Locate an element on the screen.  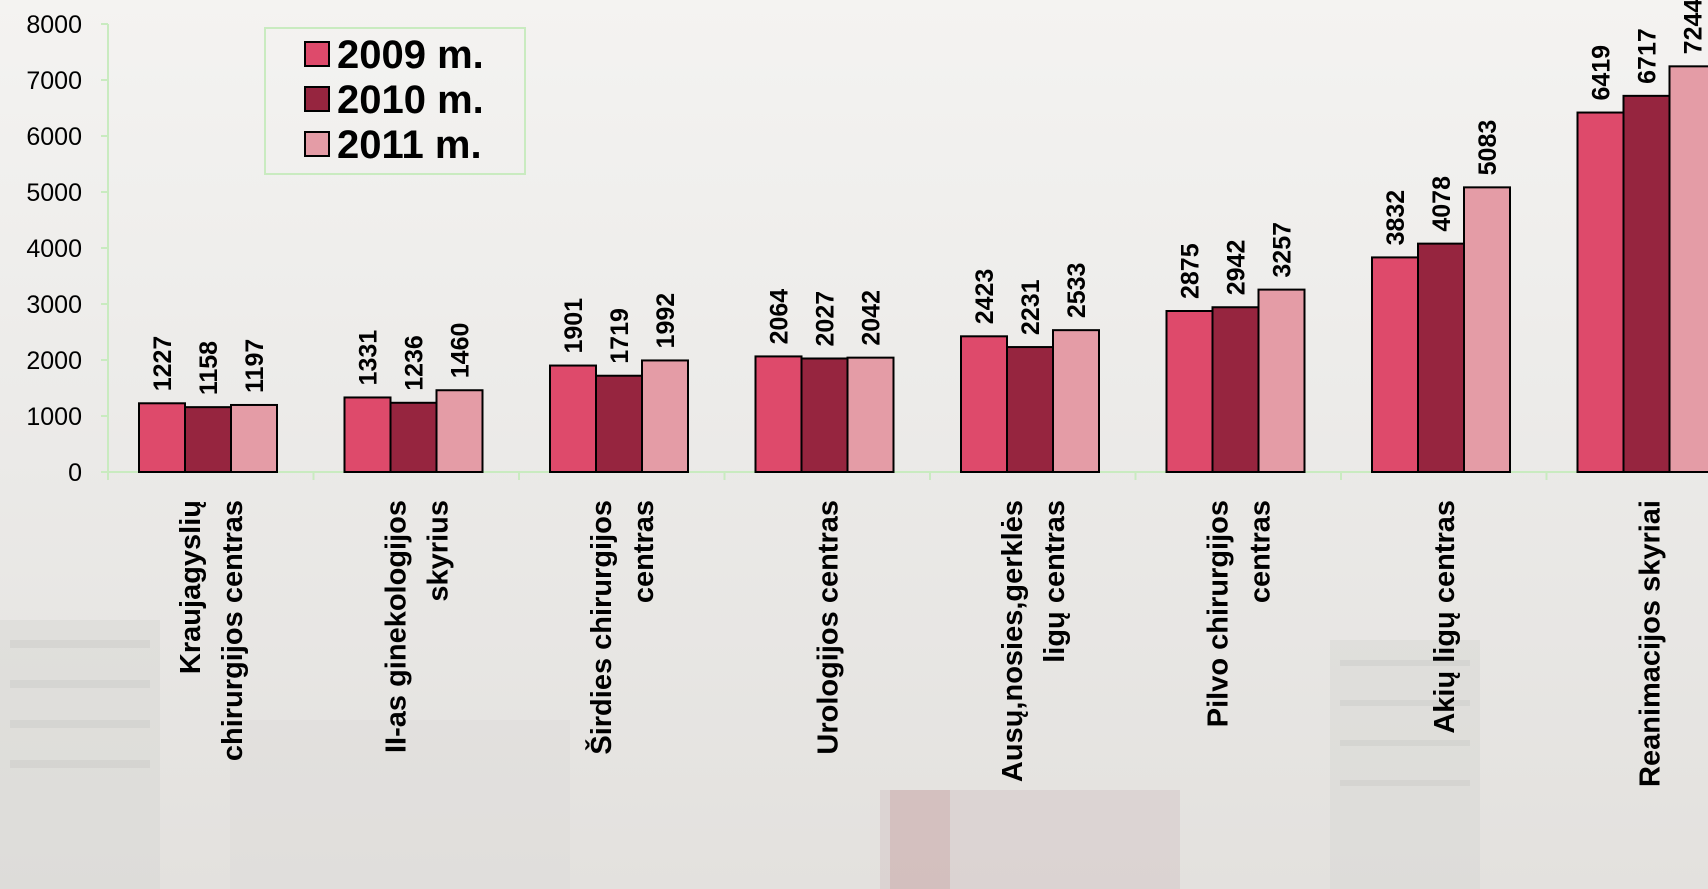
data-label: 3832 is located at coordinates (1396, 218).